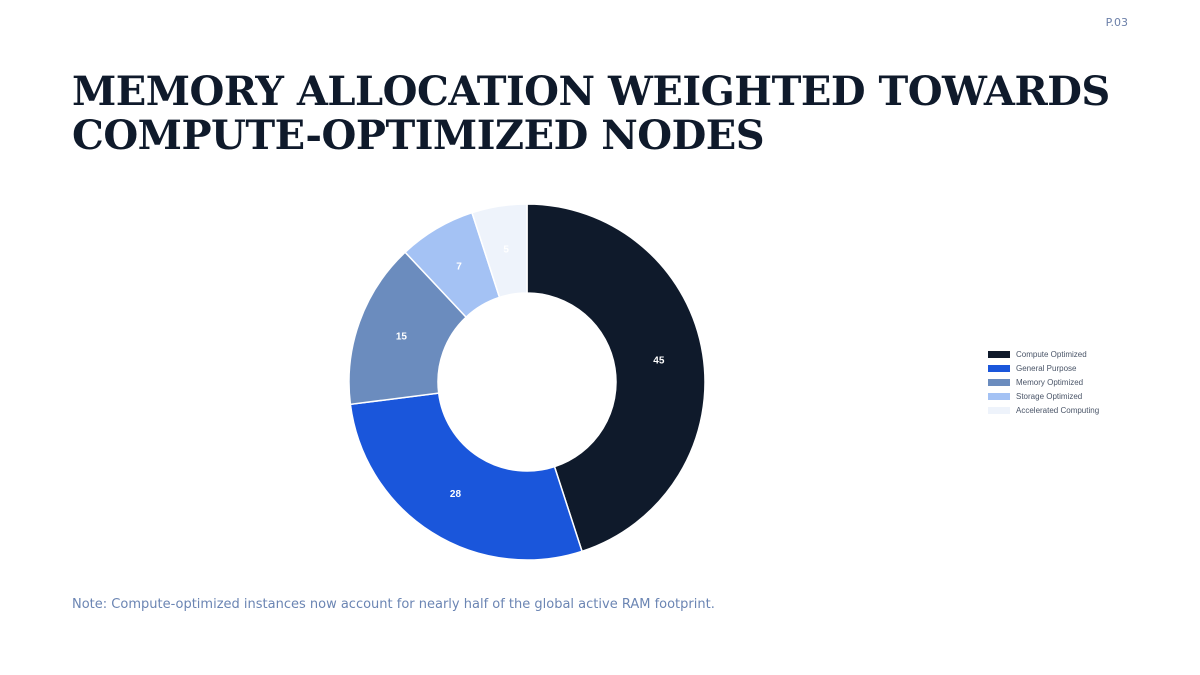 This screenshot has height=675, width=1200. What do you see at coordinates (616, 378) in the screenshot?
I see `donut-slice-compute-optimized` at bounding box center [616, 378].